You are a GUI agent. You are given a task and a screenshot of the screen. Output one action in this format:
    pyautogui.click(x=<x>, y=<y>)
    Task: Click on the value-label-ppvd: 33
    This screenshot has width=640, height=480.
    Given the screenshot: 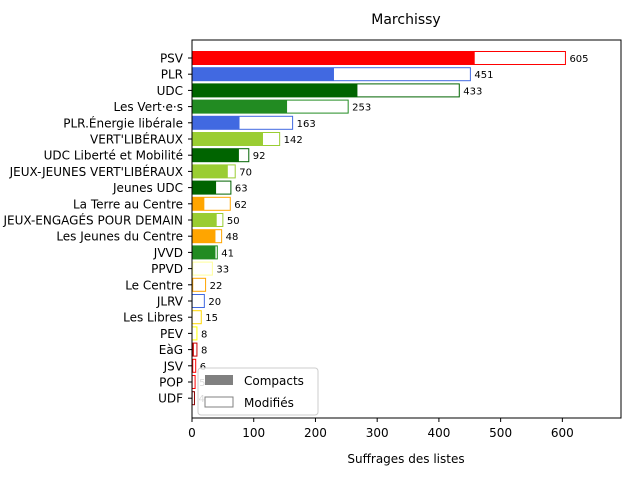 What is the action you would take?
    pyautogui.click(x=222, y=270)
    